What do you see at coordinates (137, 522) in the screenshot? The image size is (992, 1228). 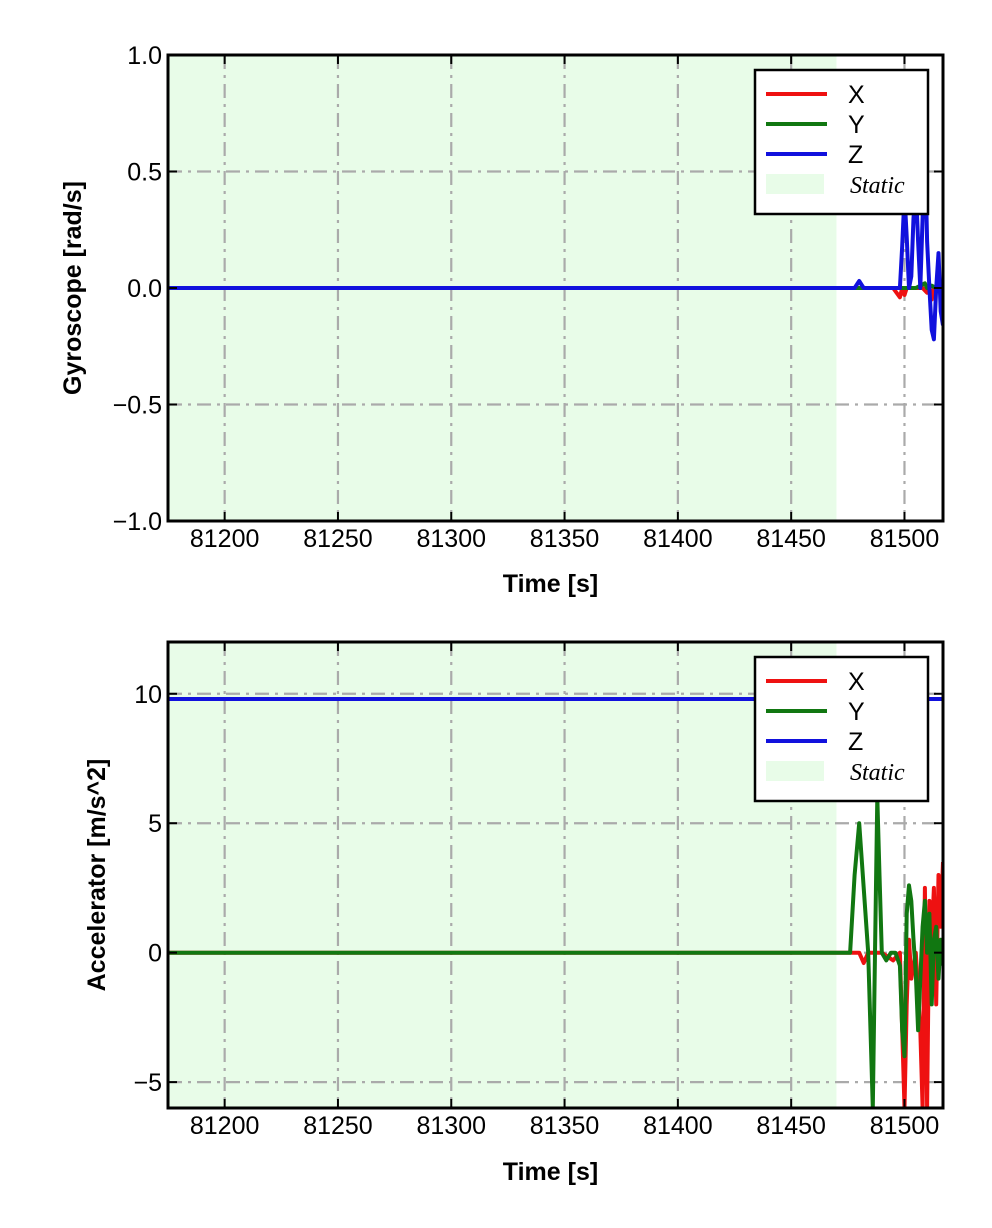 I see `y-tick-label: −1.0` at bounding box center [137, 522].